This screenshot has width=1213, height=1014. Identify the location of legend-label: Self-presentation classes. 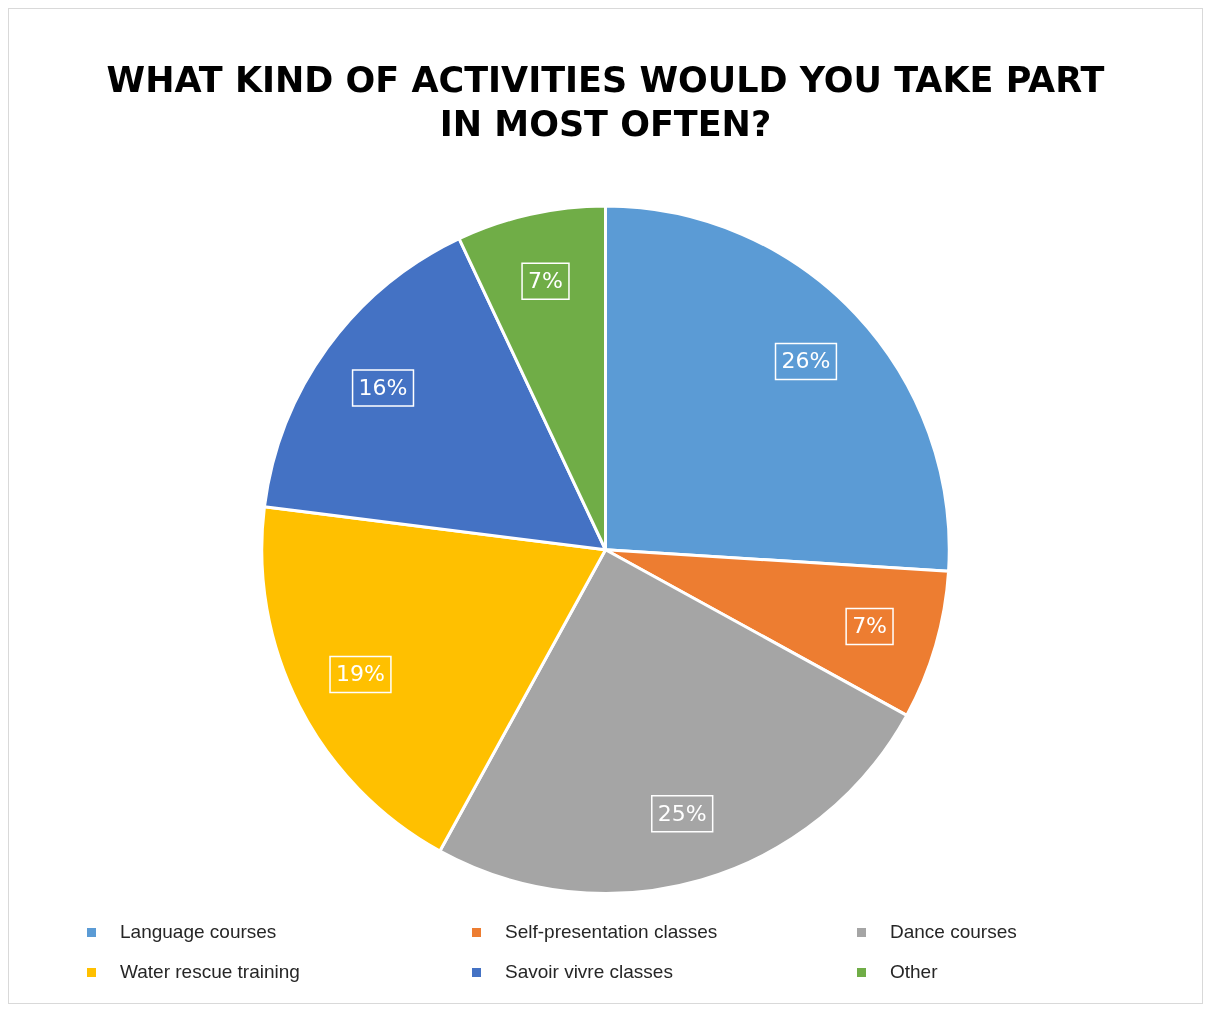
(611, 932).